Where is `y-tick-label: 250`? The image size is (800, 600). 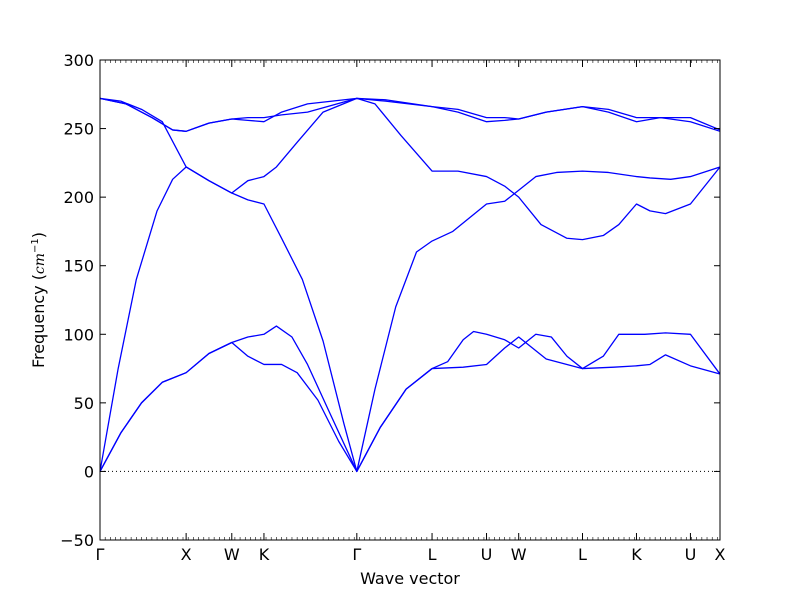
y-tick-label: 250 is located at coordinates (78, 129).